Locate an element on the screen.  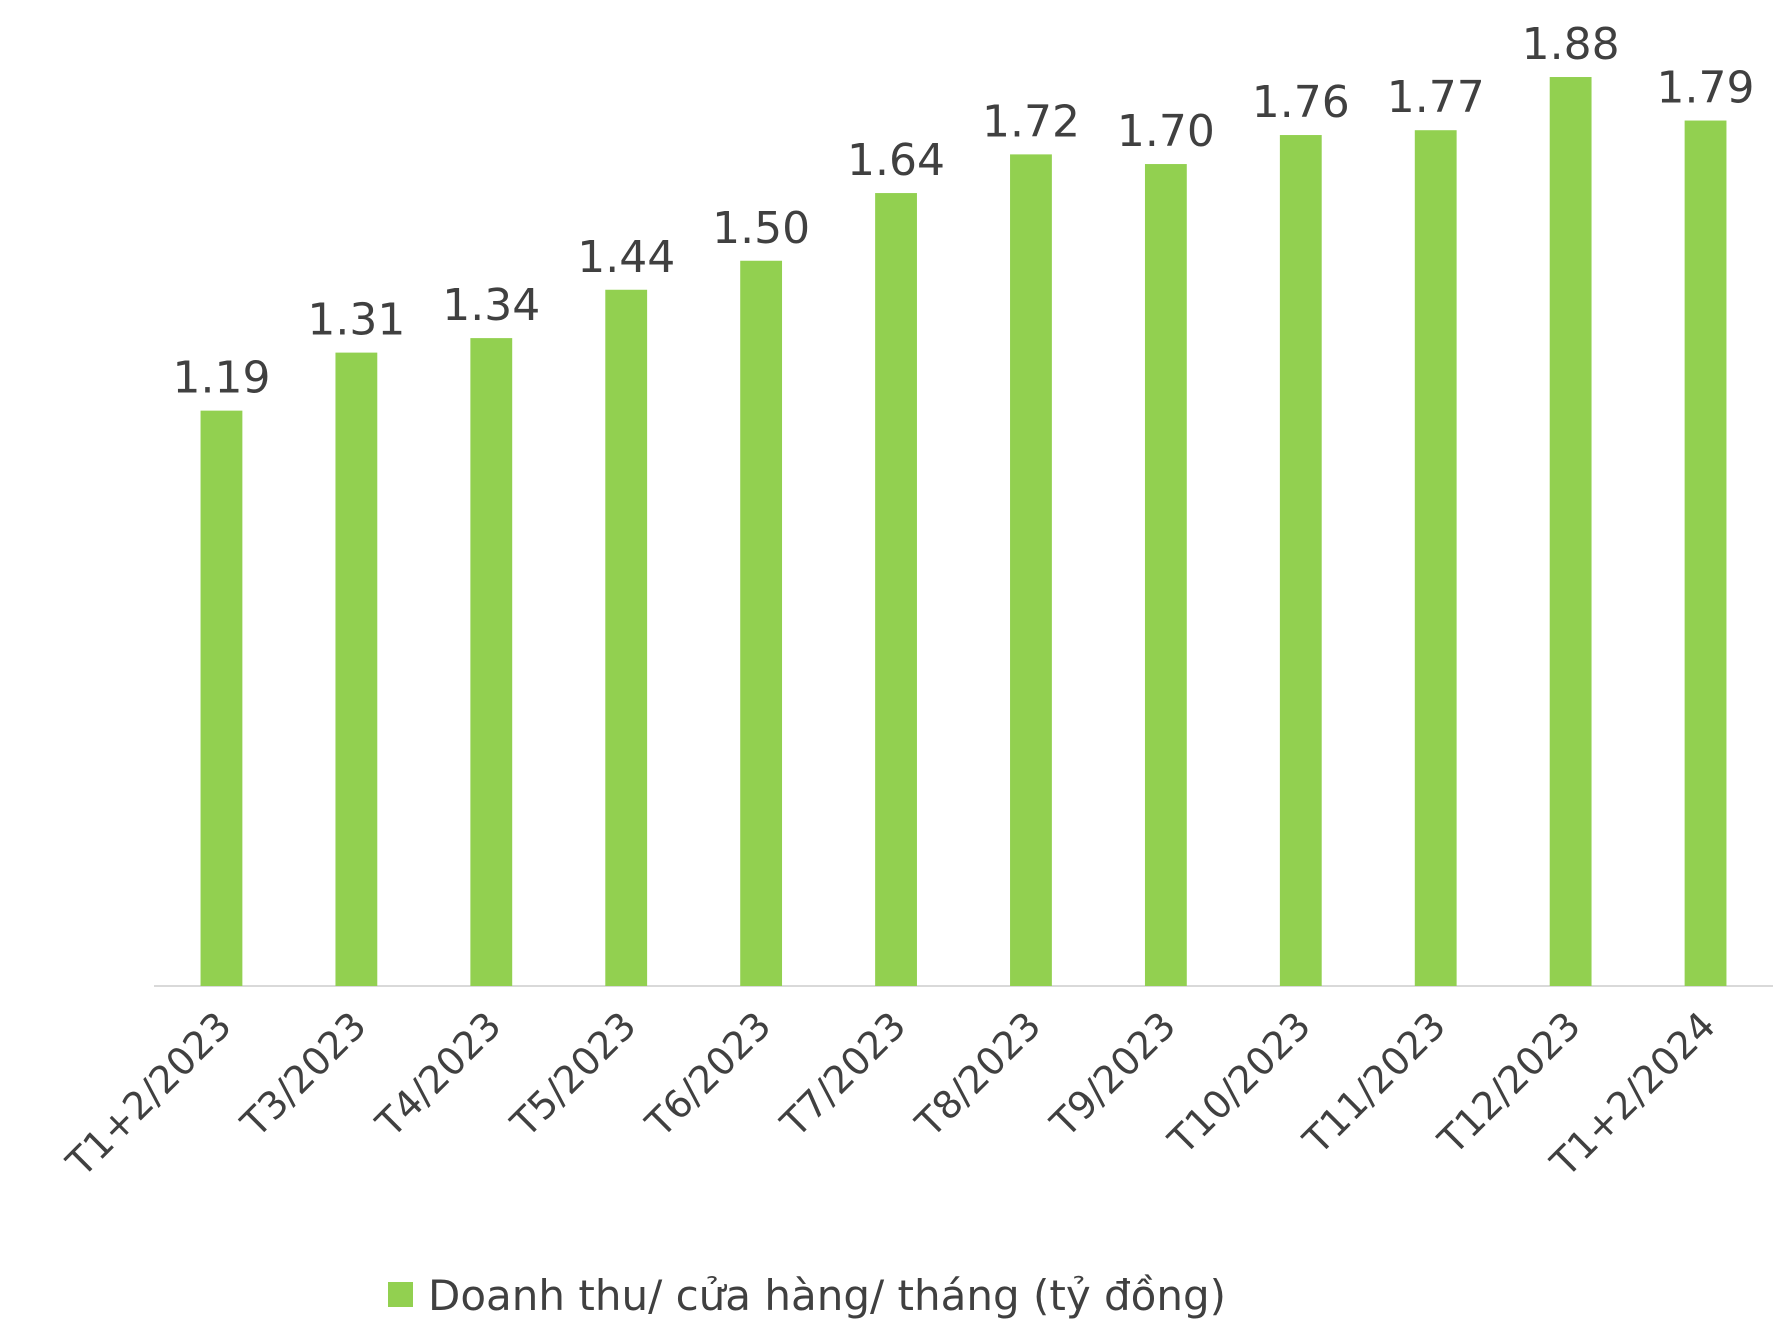
data-label: 1.76 is located at coordinates (1301, 102).